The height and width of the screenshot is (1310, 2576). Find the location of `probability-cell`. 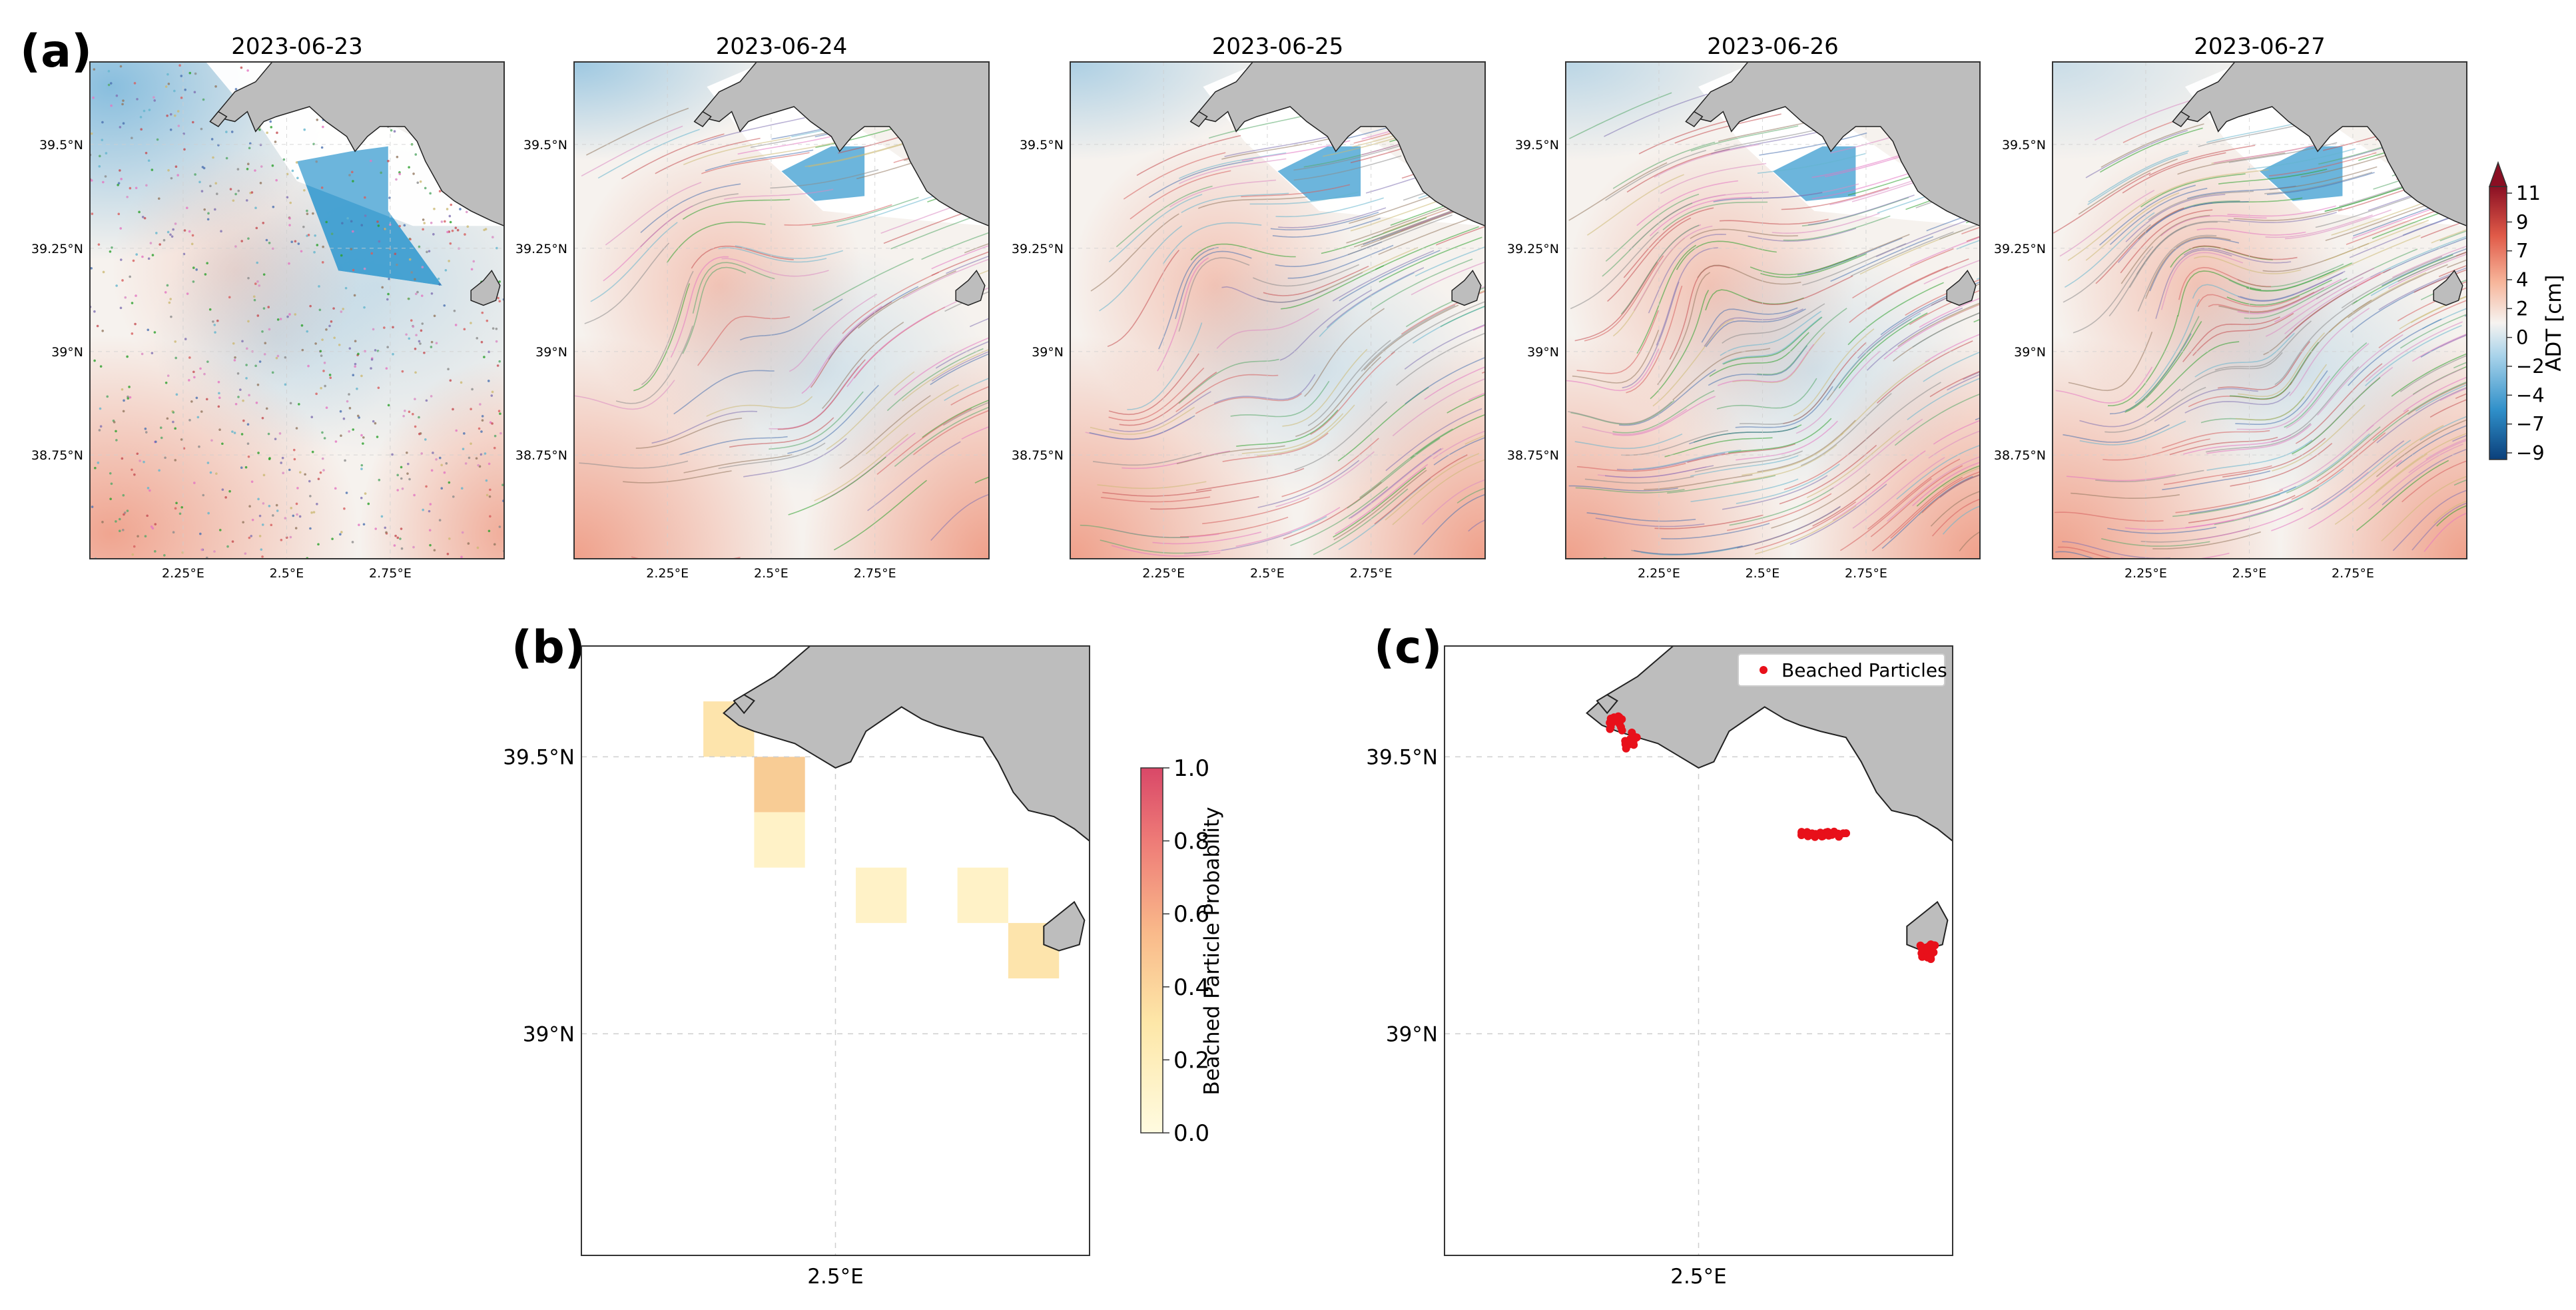

probability-cell is located at coordinates (779, 785).